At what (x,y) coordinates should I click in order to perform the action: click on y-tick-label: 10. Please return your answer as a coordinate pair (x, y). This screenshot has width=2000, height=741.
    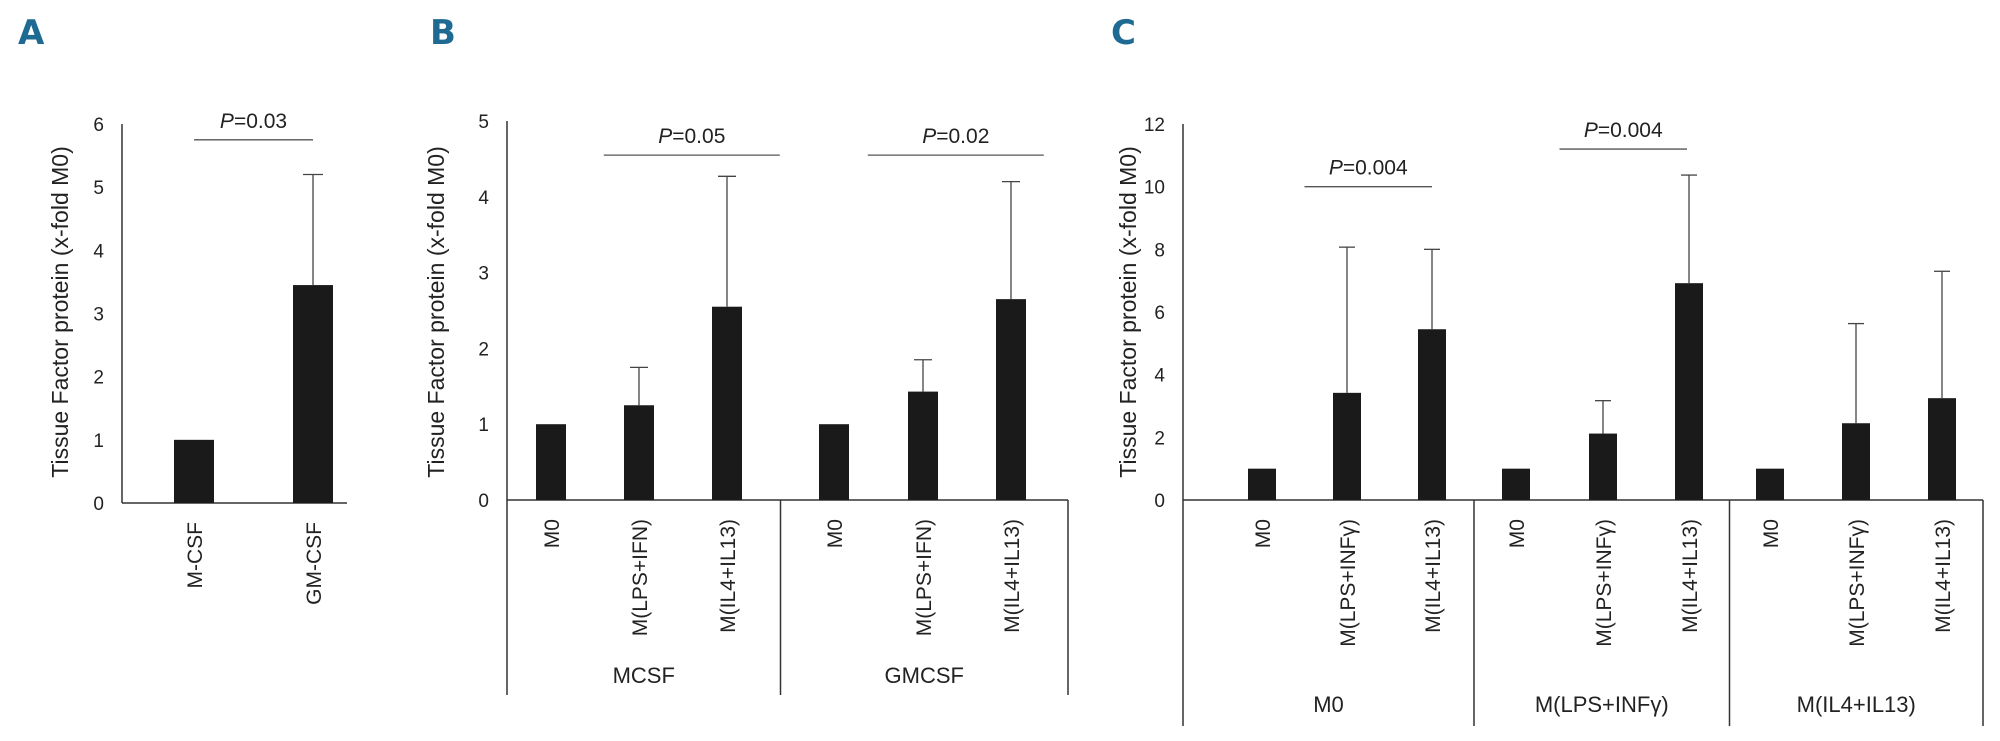
    Looking at the image, I should click on (1154, 188).